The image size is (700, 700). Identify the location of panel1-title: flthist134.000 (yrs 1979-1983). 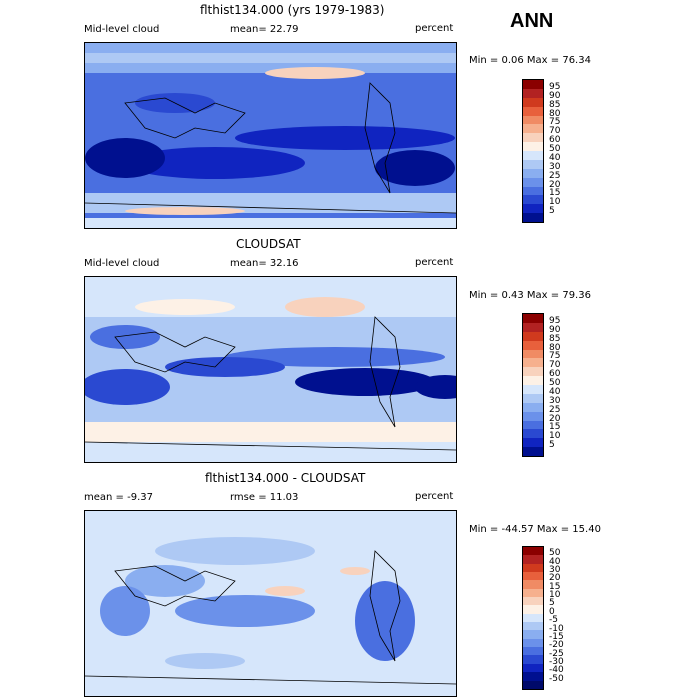
(292, 10).